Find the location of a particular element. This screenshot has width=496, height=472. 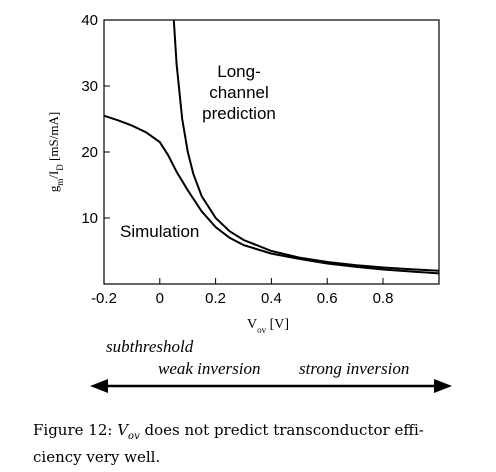

y-tick-label: 30 is located at coordinates (89, 86).